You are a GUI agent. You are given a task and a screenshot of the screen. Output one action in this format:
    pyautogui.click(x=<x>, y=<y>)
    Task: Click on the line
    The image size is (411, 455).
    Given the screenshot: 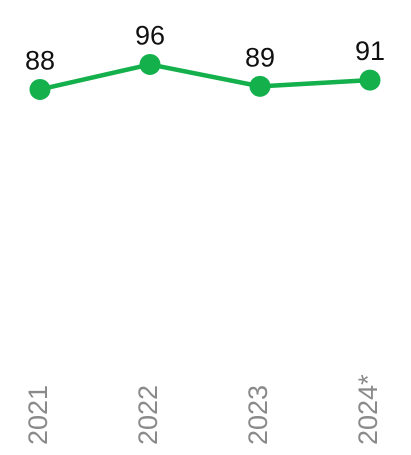 What is the action you would take?
    pyautogui.click(x=205, y=77)
    